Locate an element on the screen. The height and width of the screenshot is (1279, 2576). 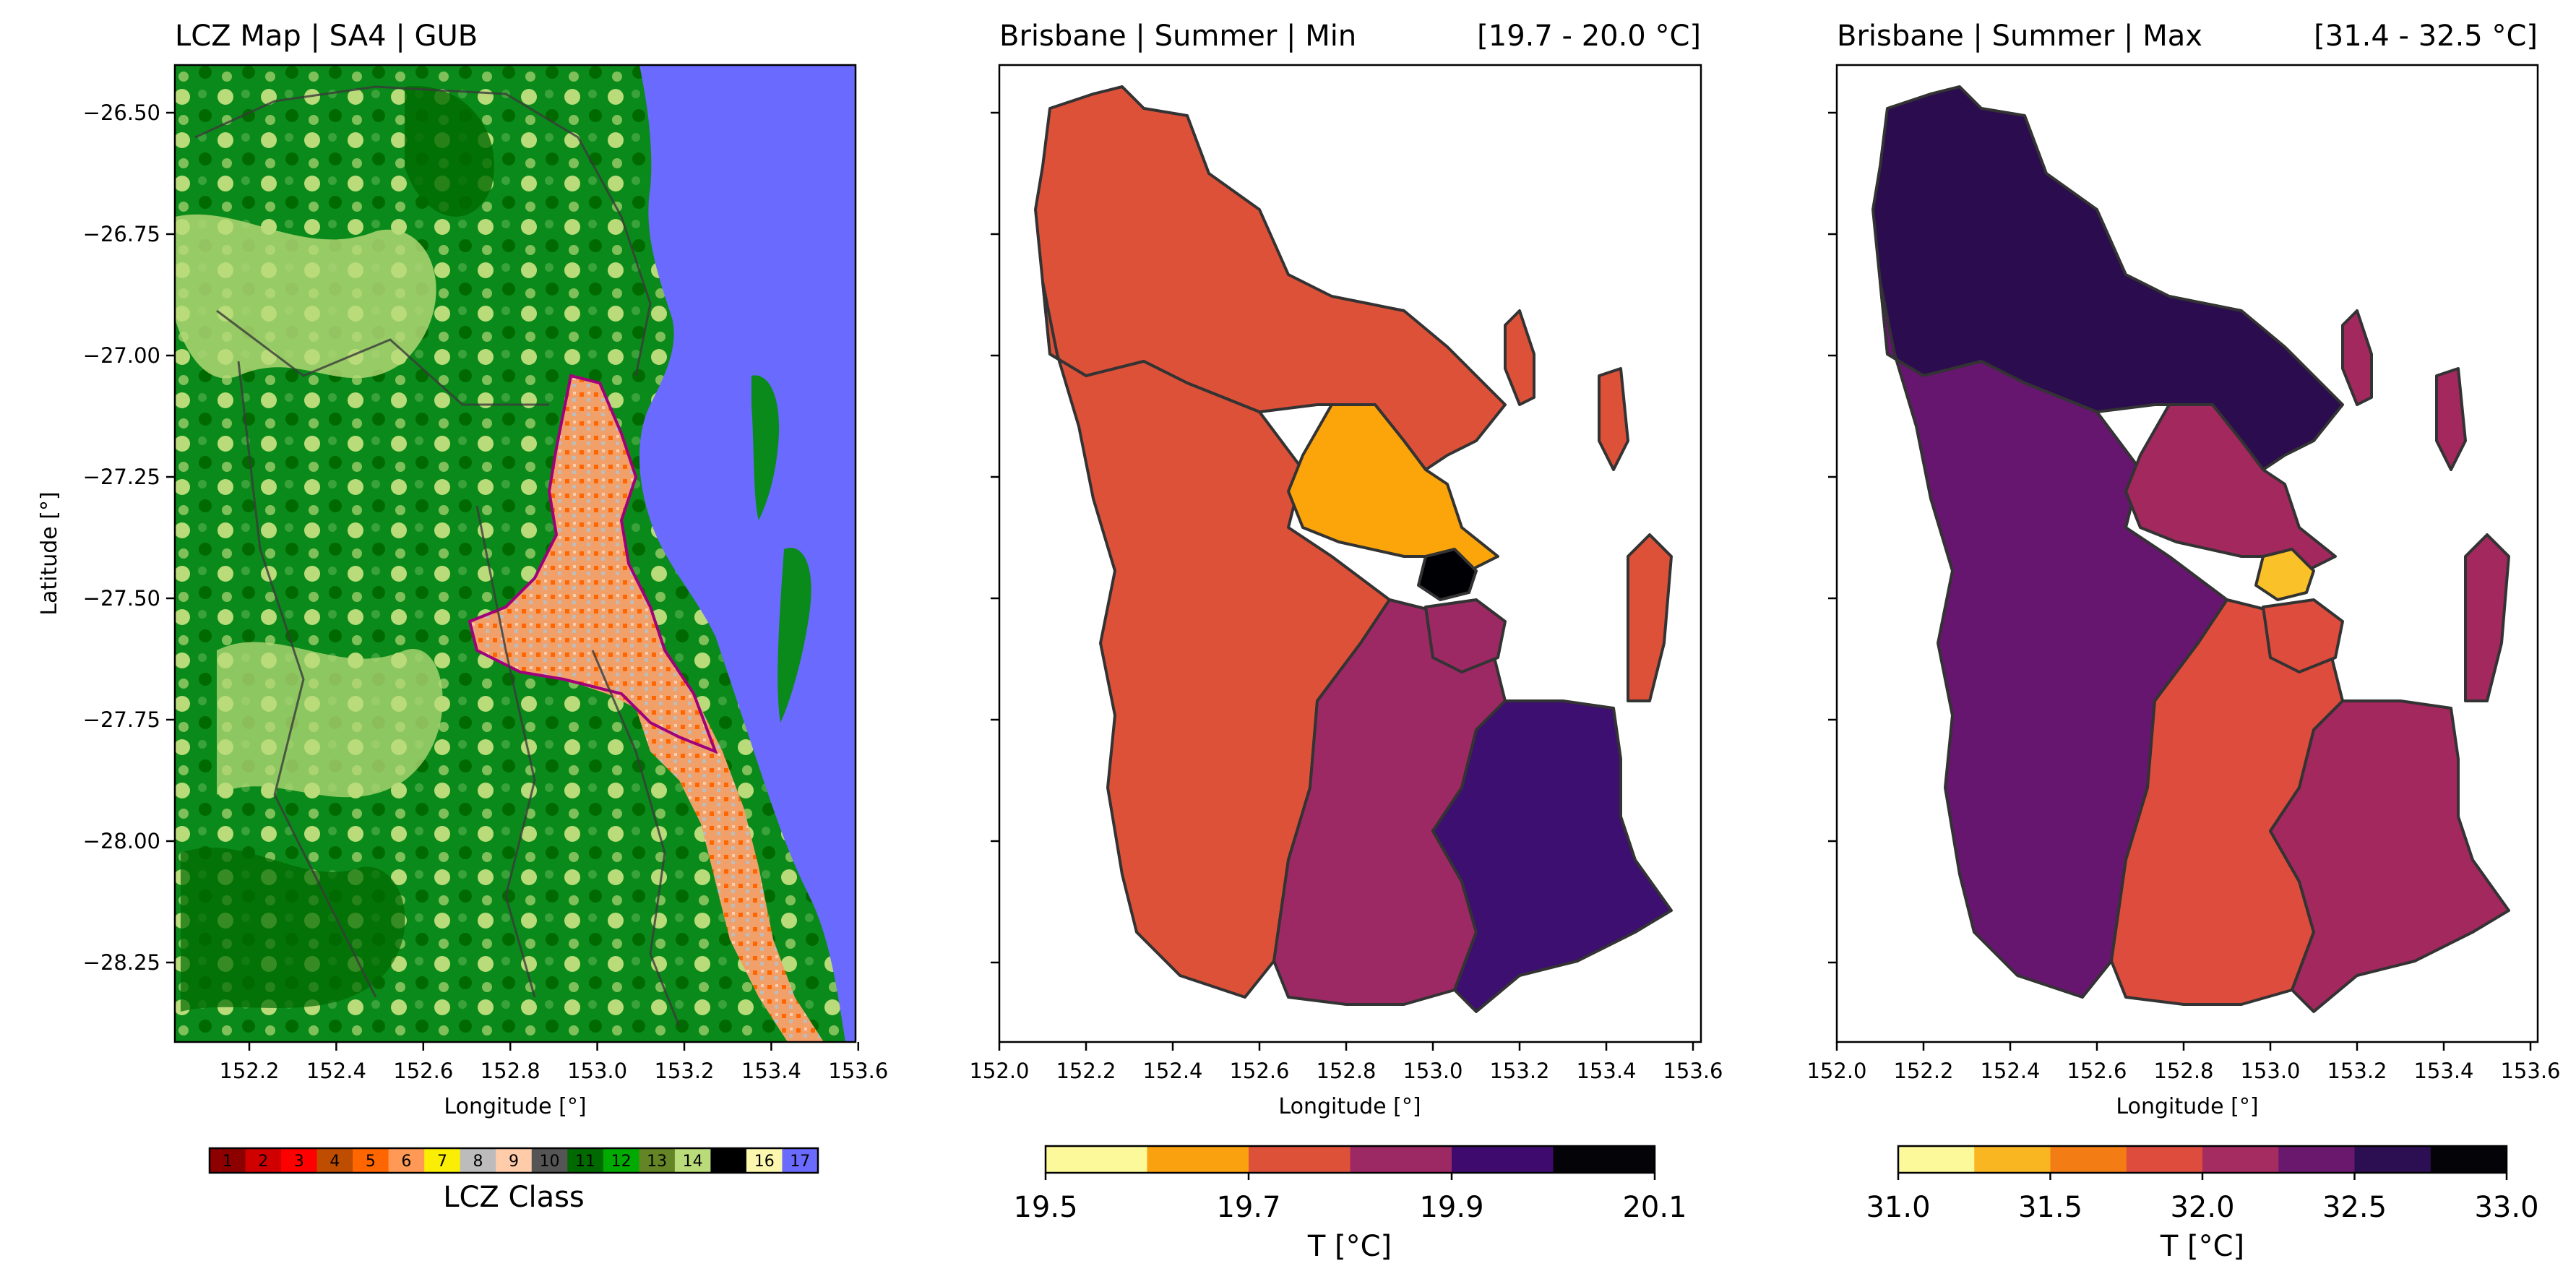
panel3-colorbar is located at coordinates (2202, 1159).